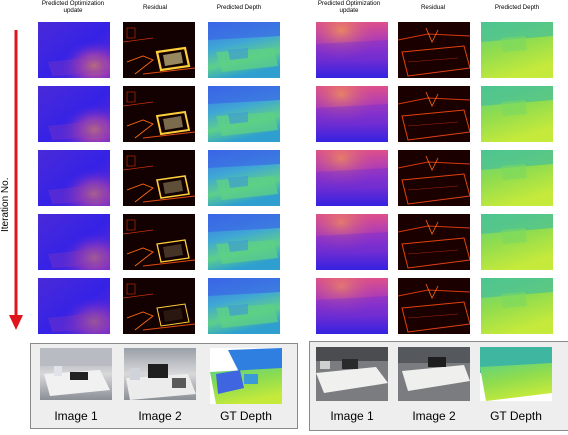 Image resolution: width=568 pixels, height=435 pixels. What do you see at coordinates (73, 7) in the screenshot?
I see `header-update-left: Predicted Optimization update` at bounding box center [73, 7].